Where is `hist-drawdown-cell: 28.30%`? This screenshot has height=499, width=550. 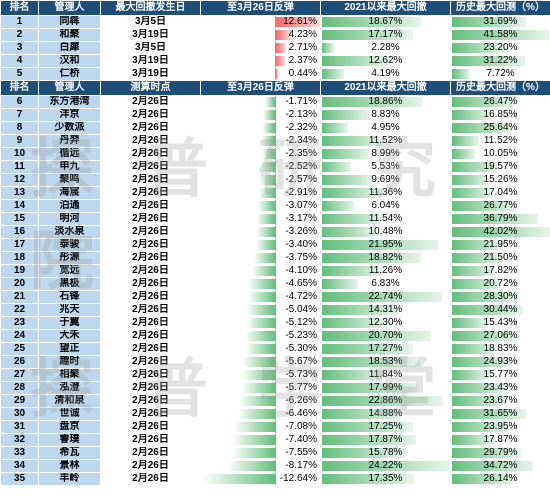 hist-drawdown-cell: 28.30% is located at coordinates (500, 297).